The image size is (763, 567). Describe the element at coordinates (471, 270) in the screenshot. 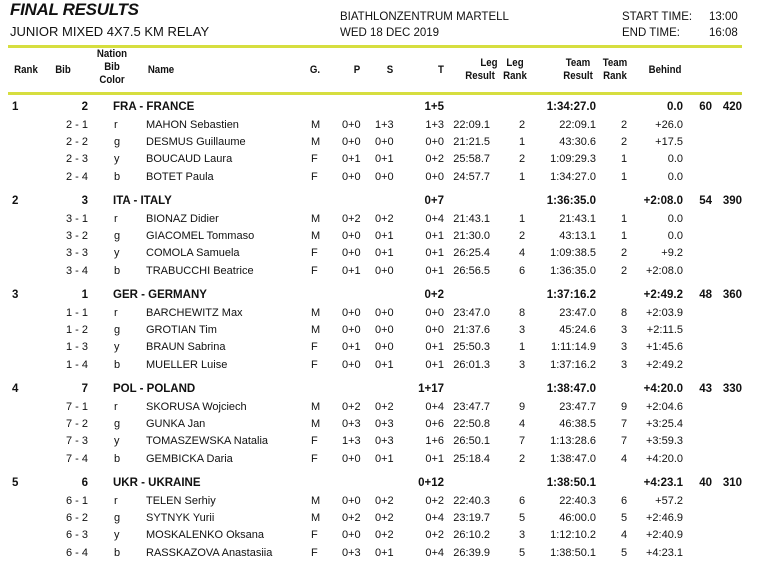

I see `leg-result: 26:56.5` at that location.